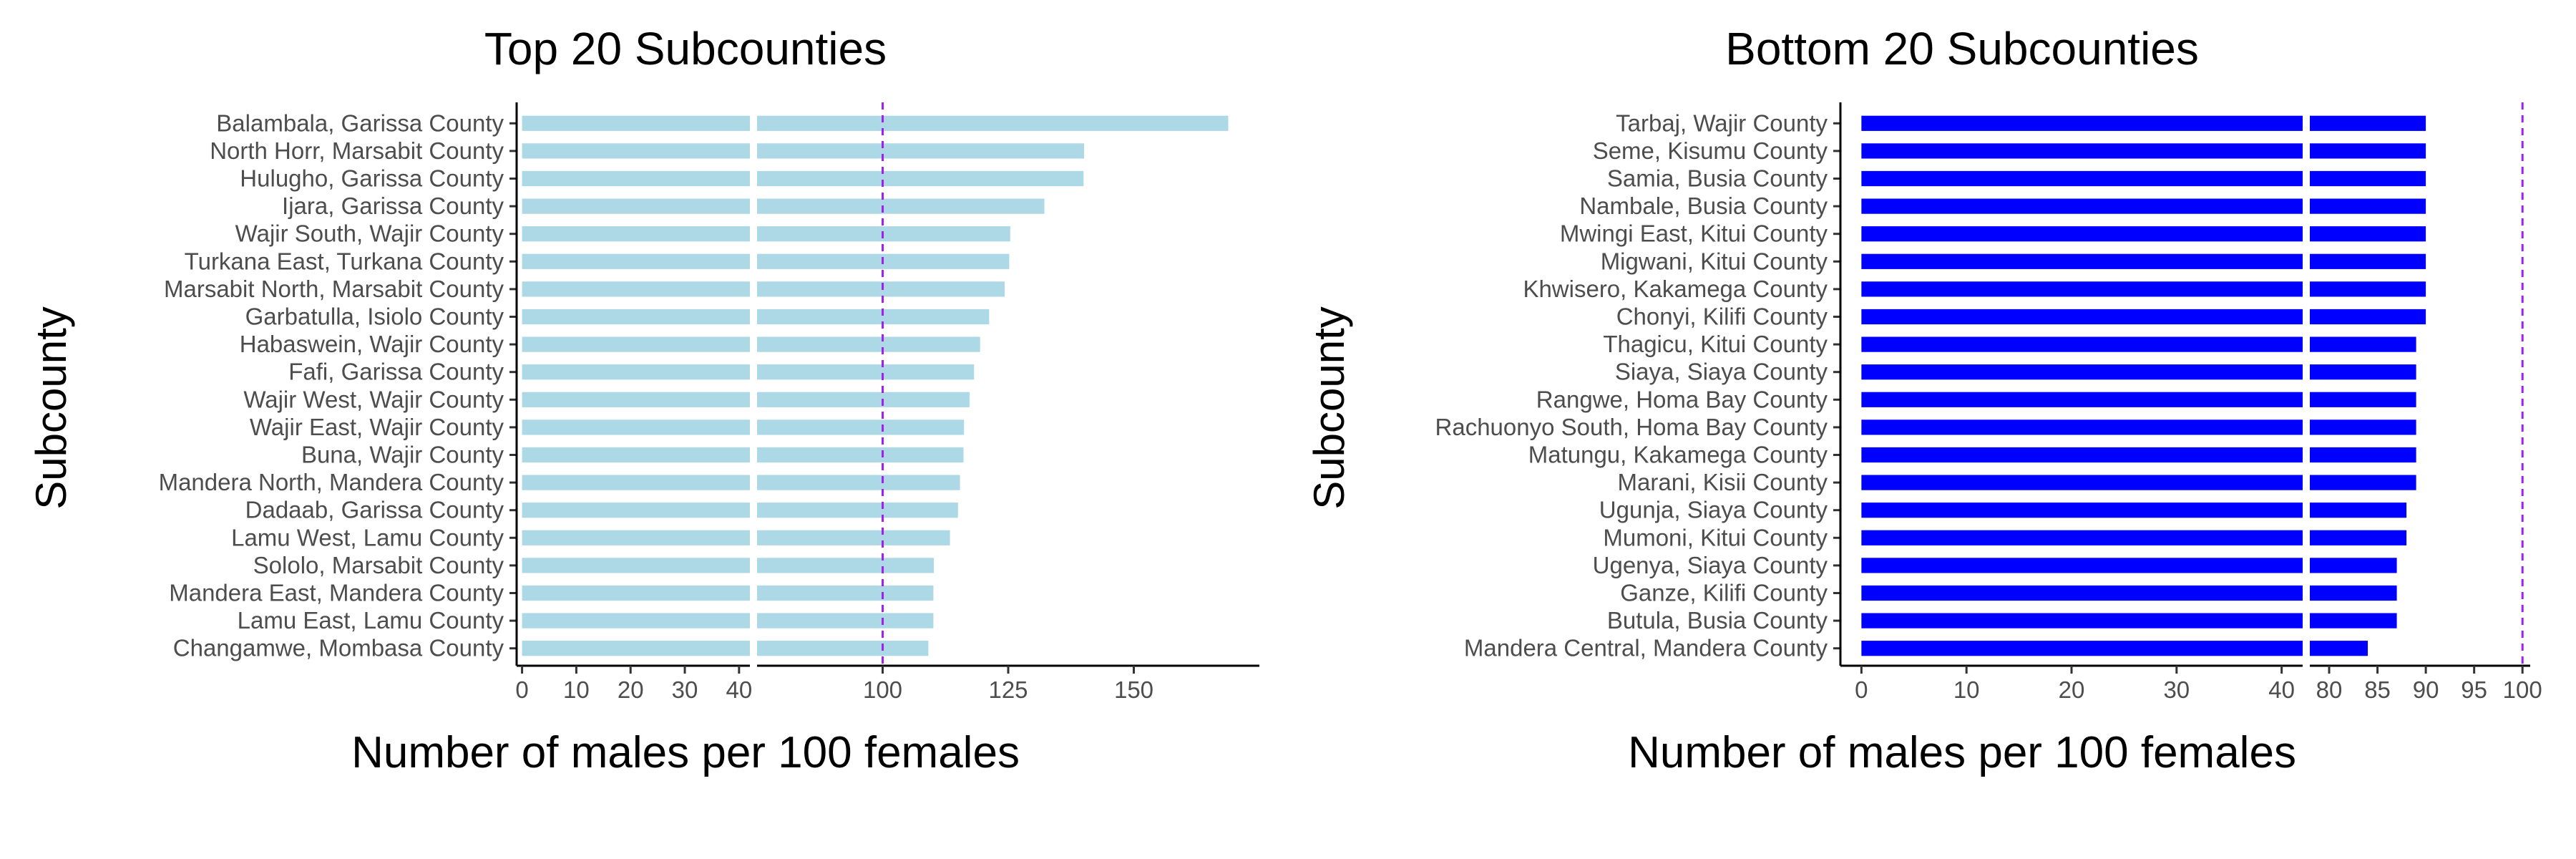  Describe the element at coordinates (1329, 408) in the screenshot. I see `y-axis-label: Subcounty` at that location.